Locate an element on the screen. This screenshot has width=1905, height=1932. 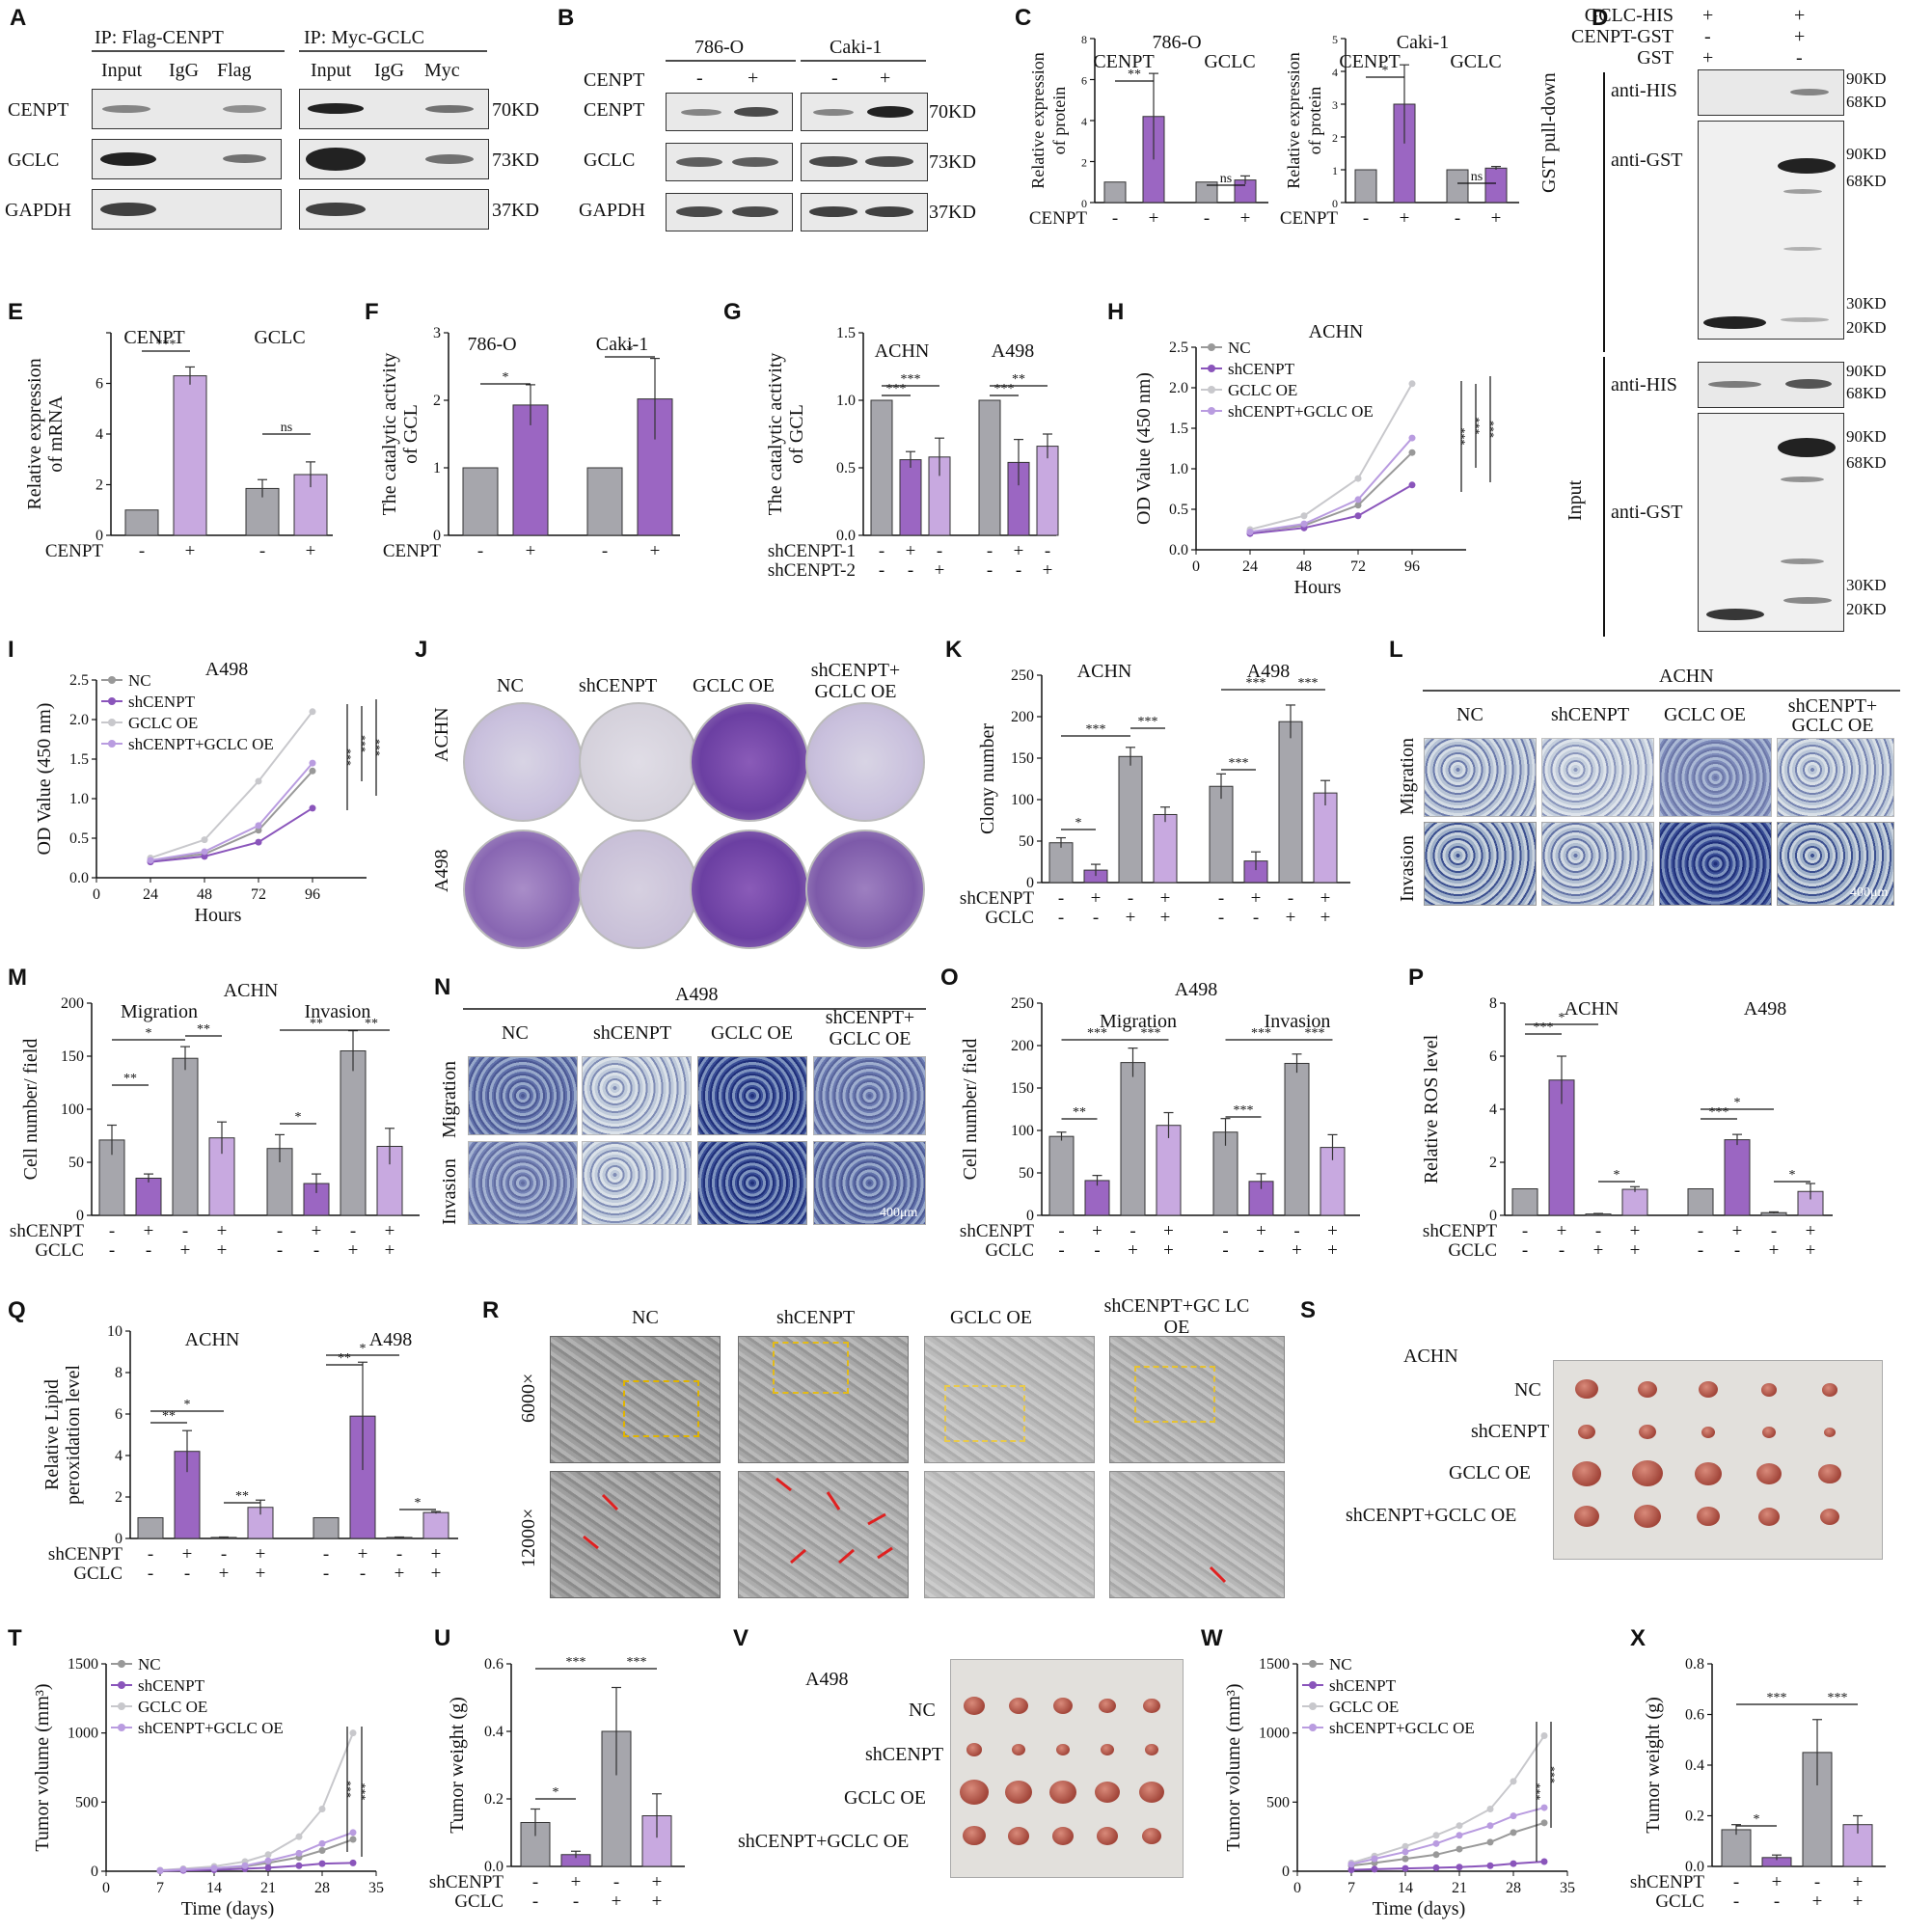
chart-E-group-label: GCLC is located at coordinates (279, 337).